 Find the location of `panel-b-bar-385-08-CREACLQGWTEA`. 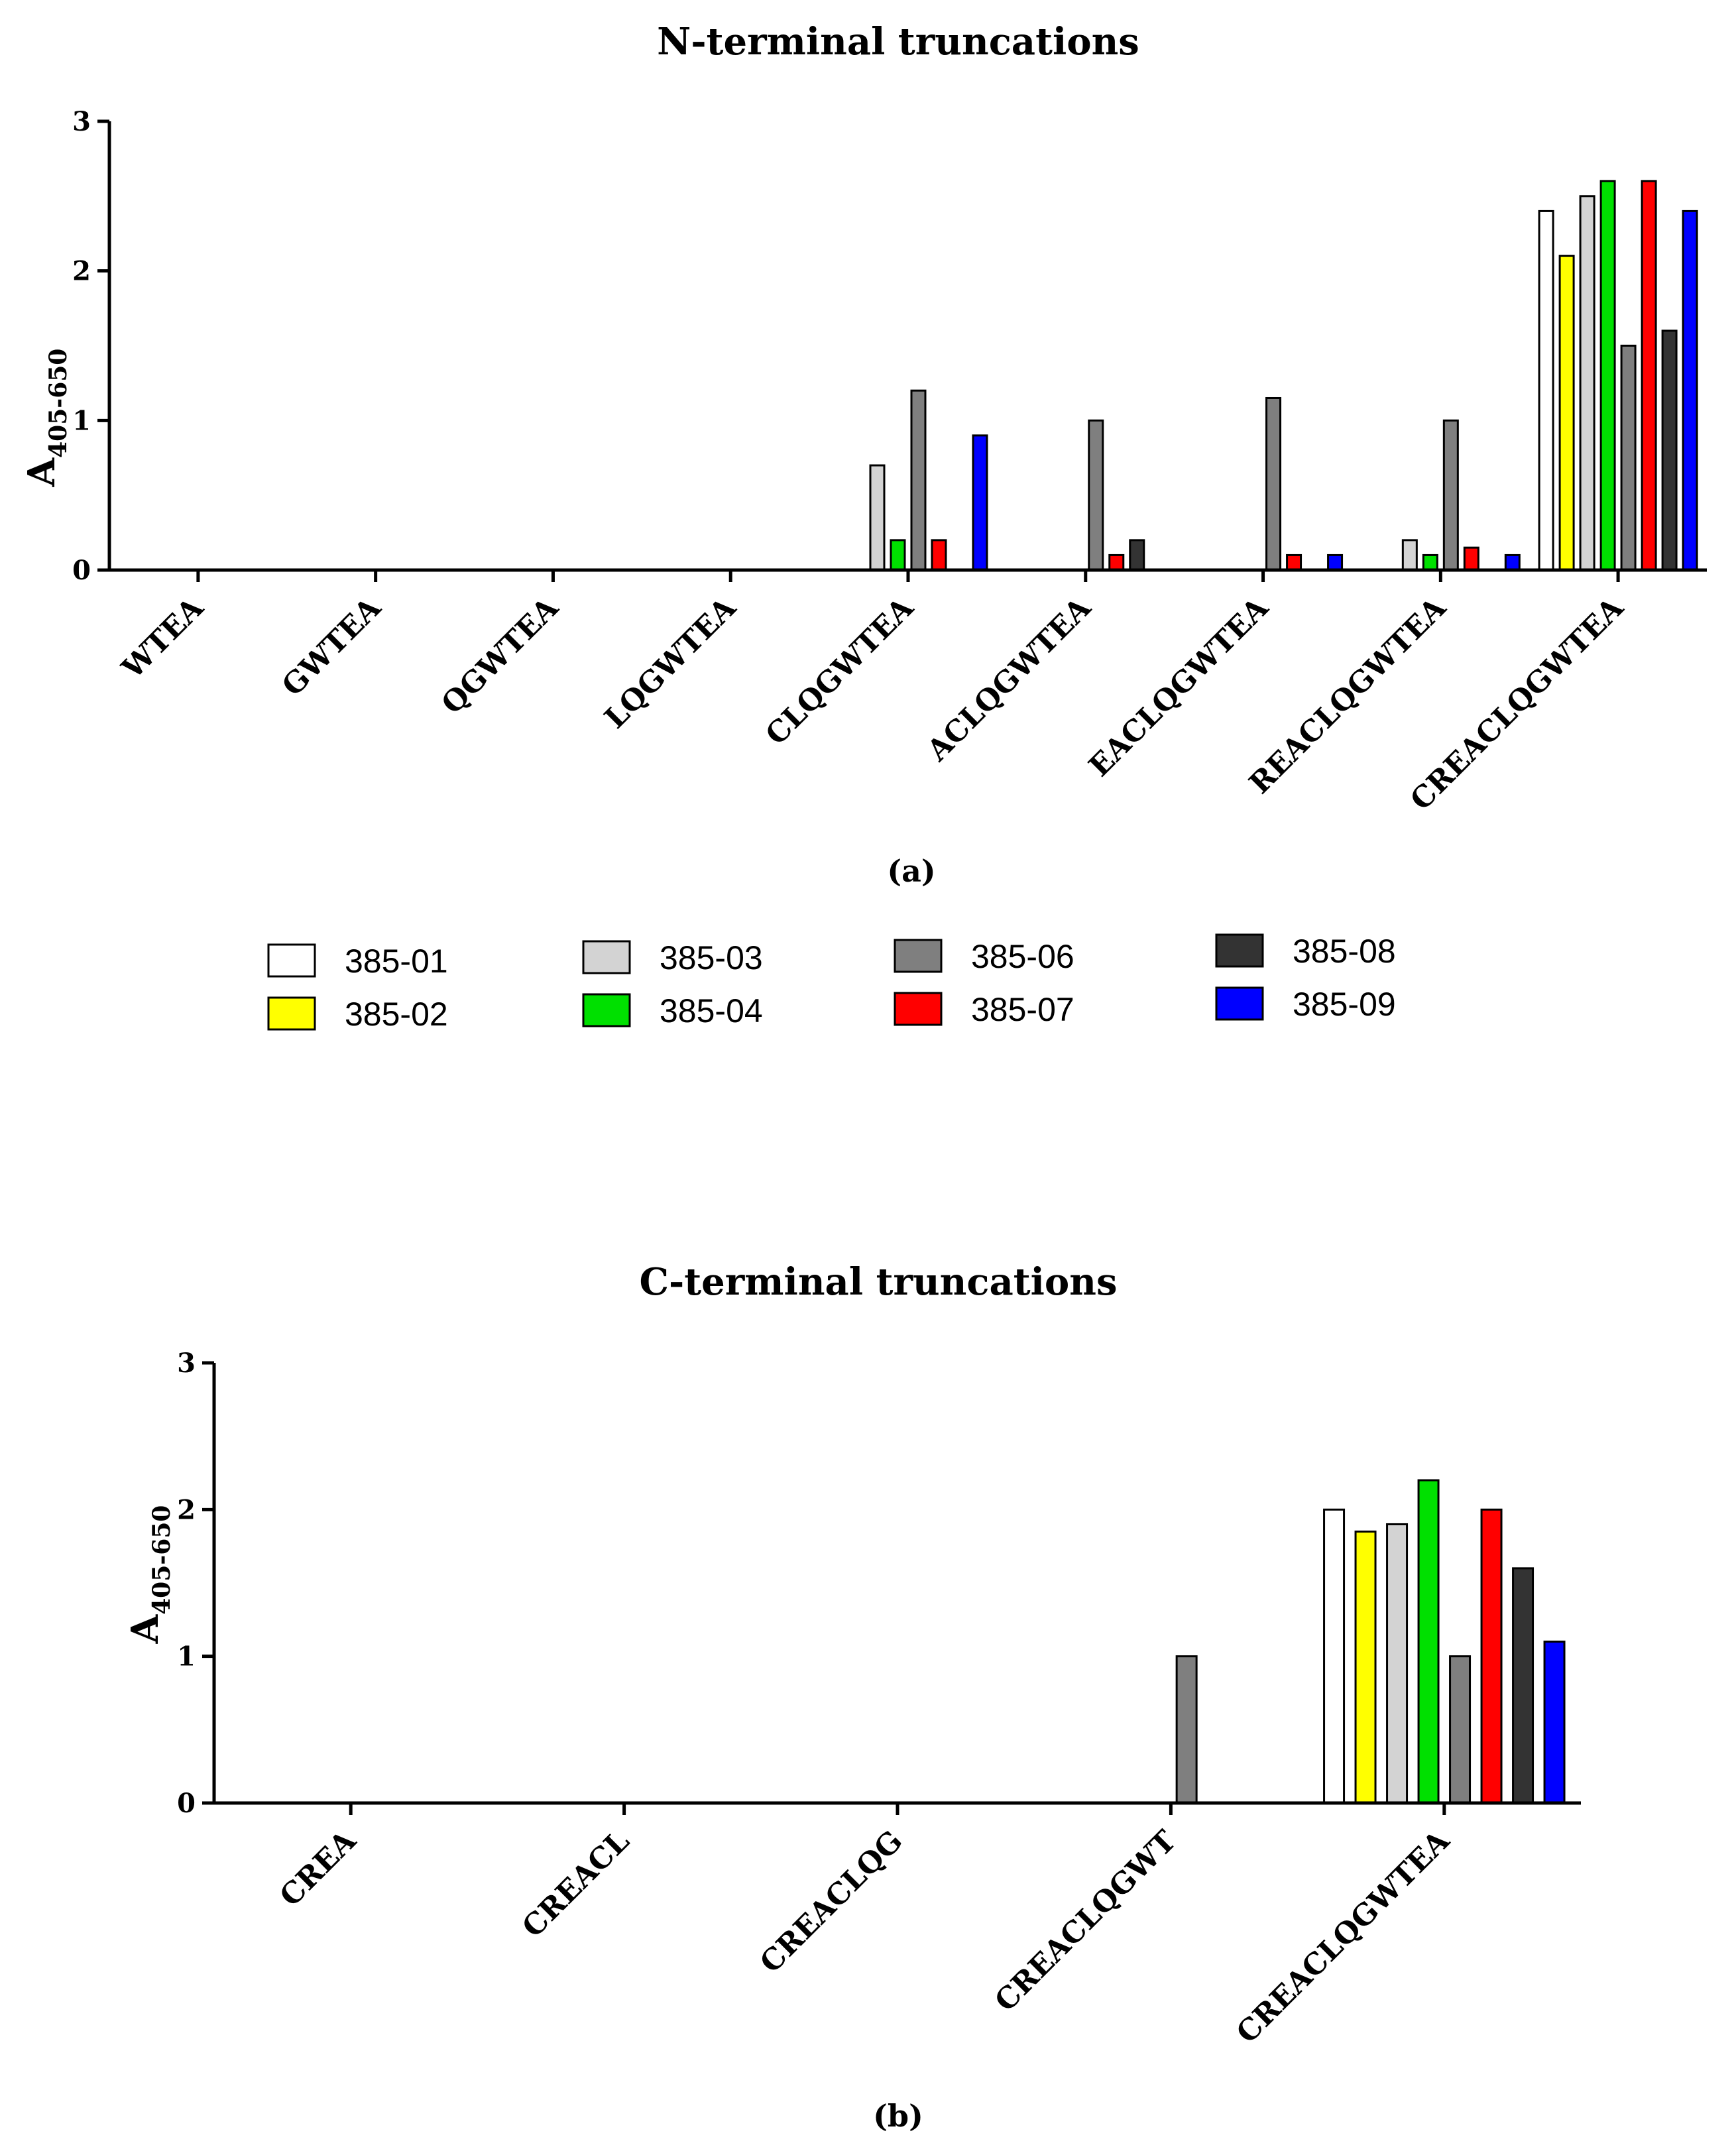

panel-b-bar-385-08-CREACLQGWTEA is located at coordinates (1523, 1685).